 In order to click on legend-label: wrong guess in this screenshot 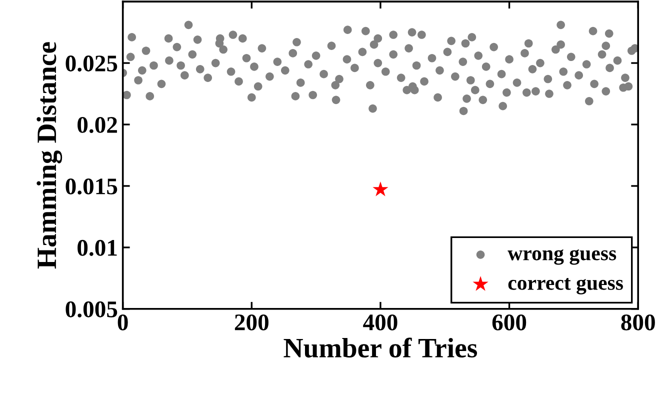, I will do `click(562, 257)`.